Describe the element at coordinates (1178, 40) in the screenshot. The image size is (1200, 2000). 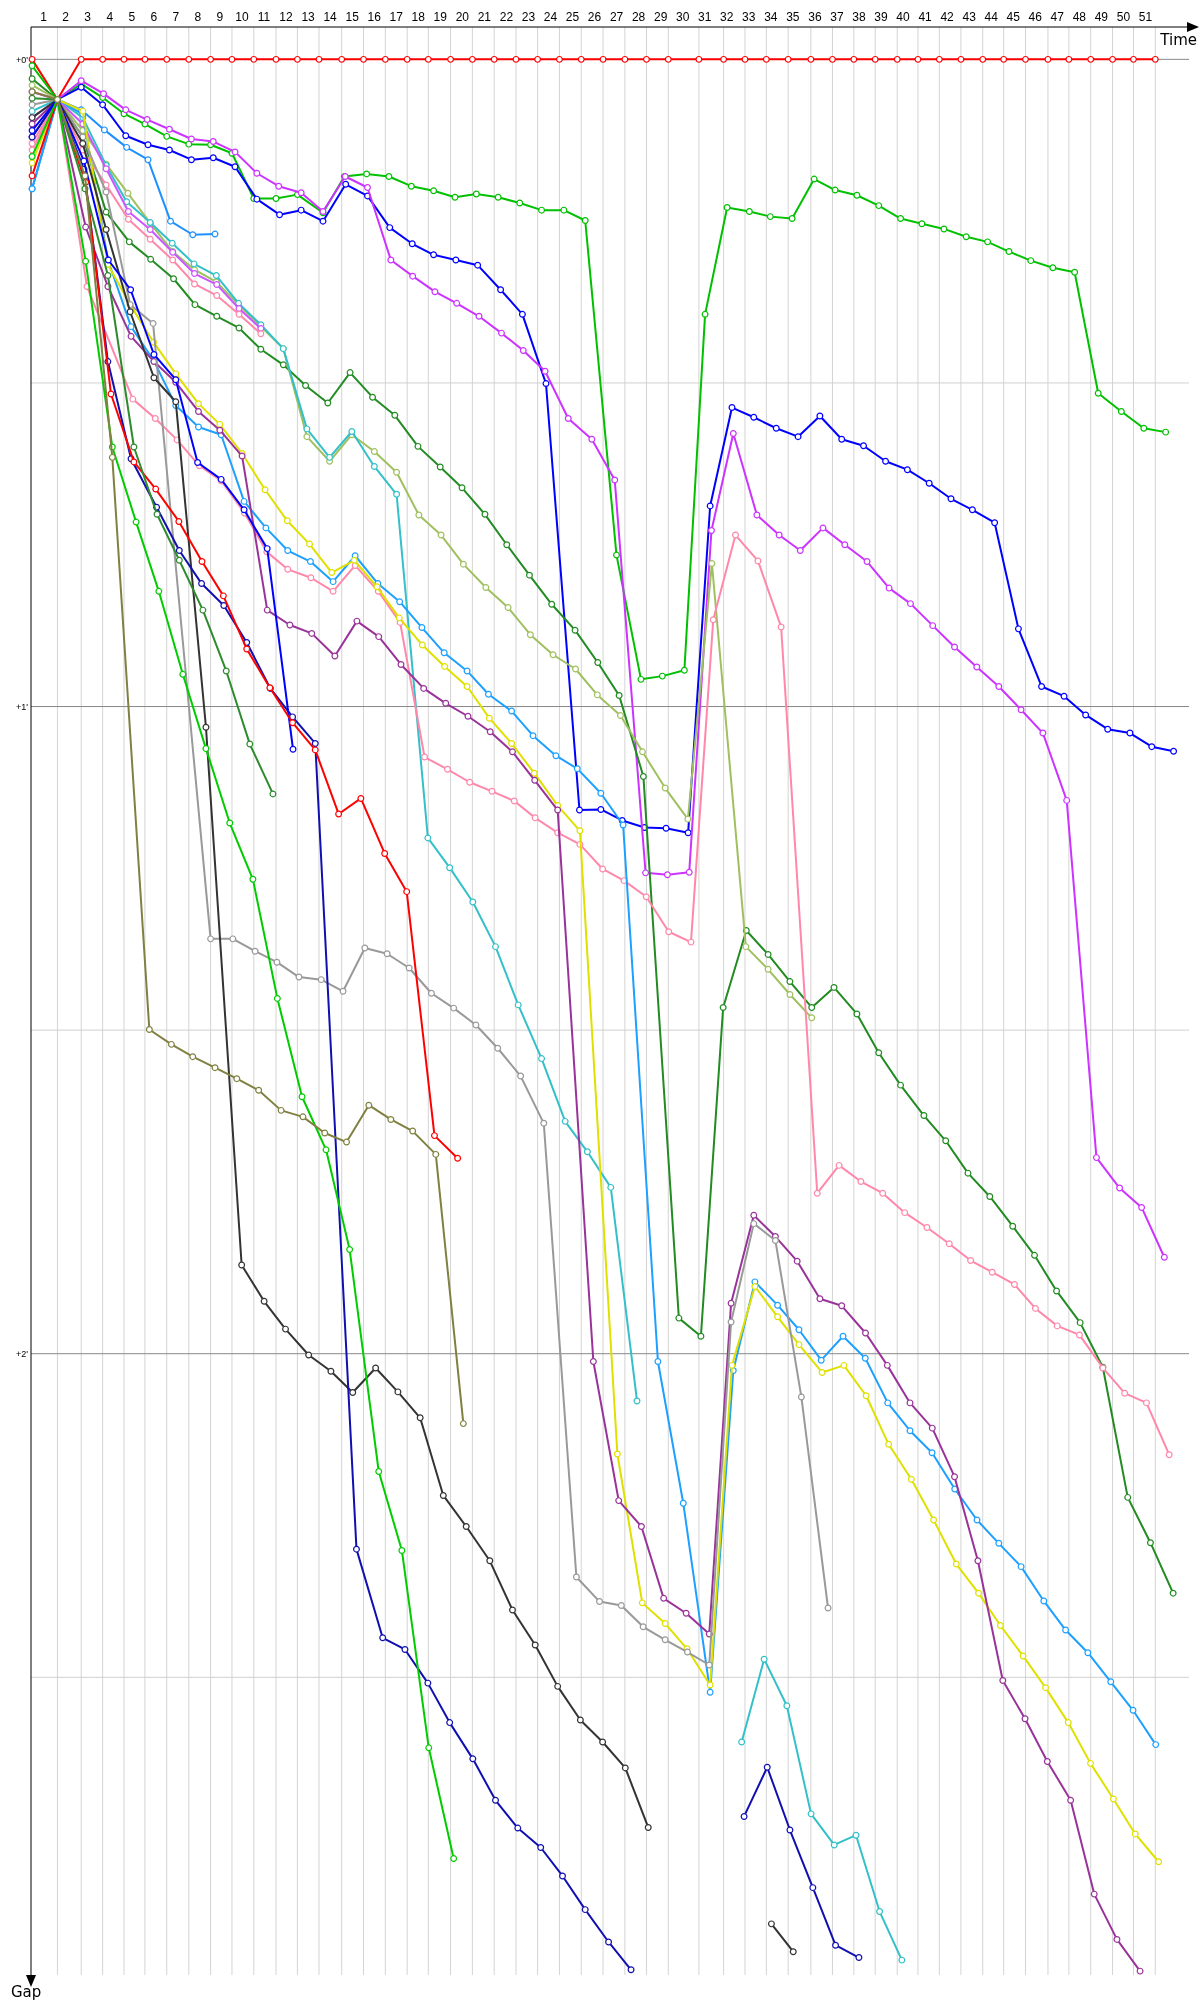
I see `x-axis-title: Time` at that location.